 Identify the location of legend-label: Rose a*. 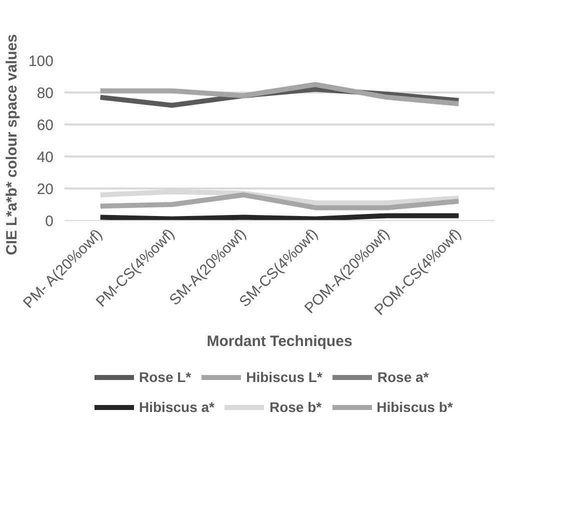
(403, 377).